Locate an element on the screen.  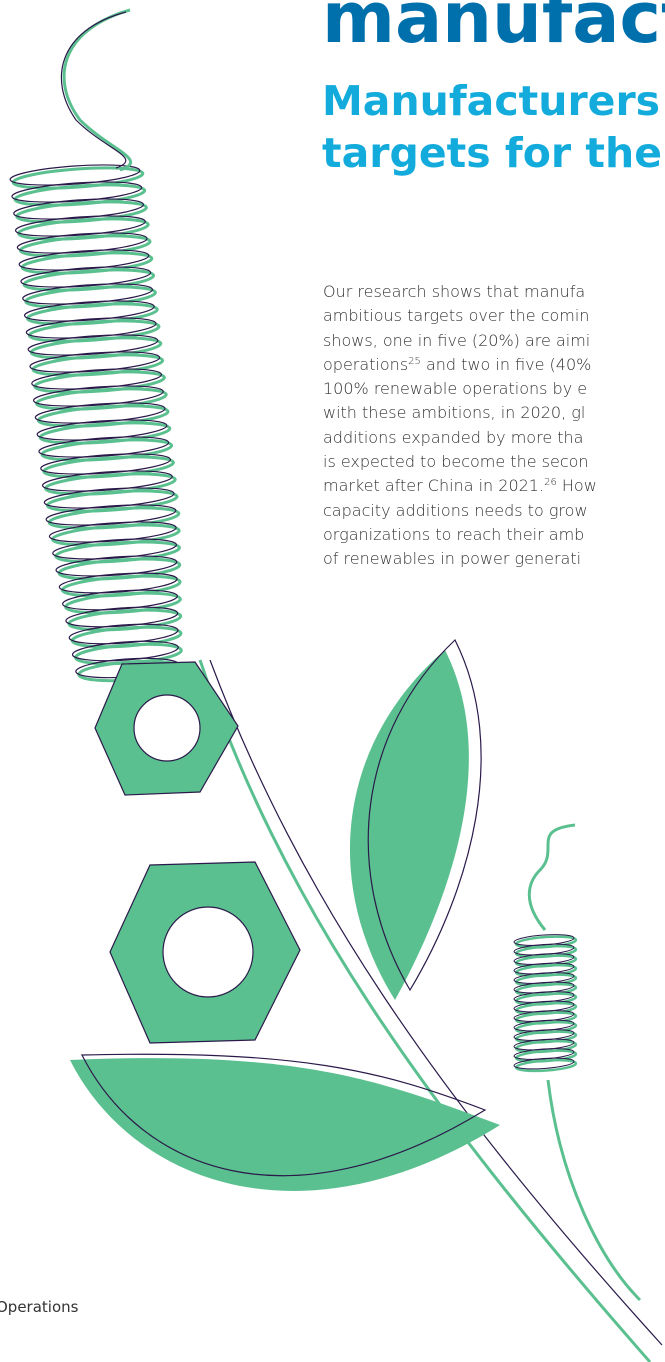
heading: manufact is located at coordinates (493, 29).